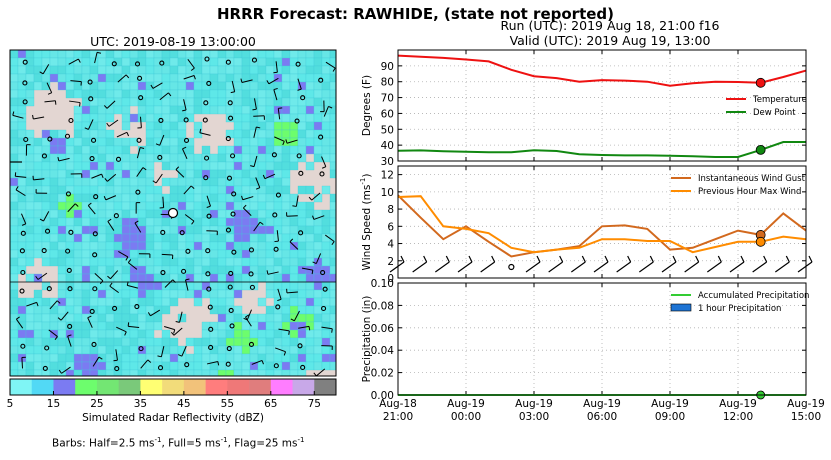 The width and height of the screenshot is (831, 460). What do you see at coordinates (367, 105) in the screenshot?
I see `y-axis-label: Degrees (F)` at bounding box center [367, 105].